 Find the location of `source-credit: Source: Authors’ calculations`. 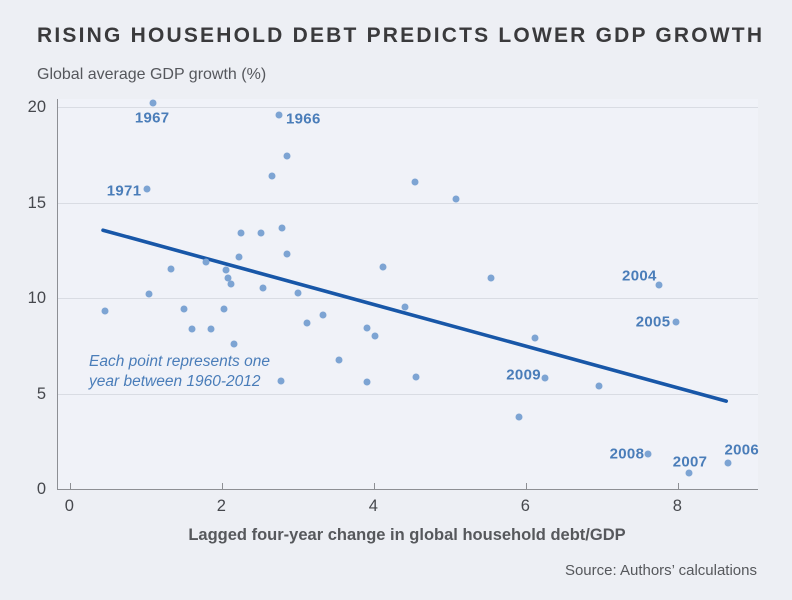

source-credit: Source: Authors’ calculations is located at coordinates (660, 570).